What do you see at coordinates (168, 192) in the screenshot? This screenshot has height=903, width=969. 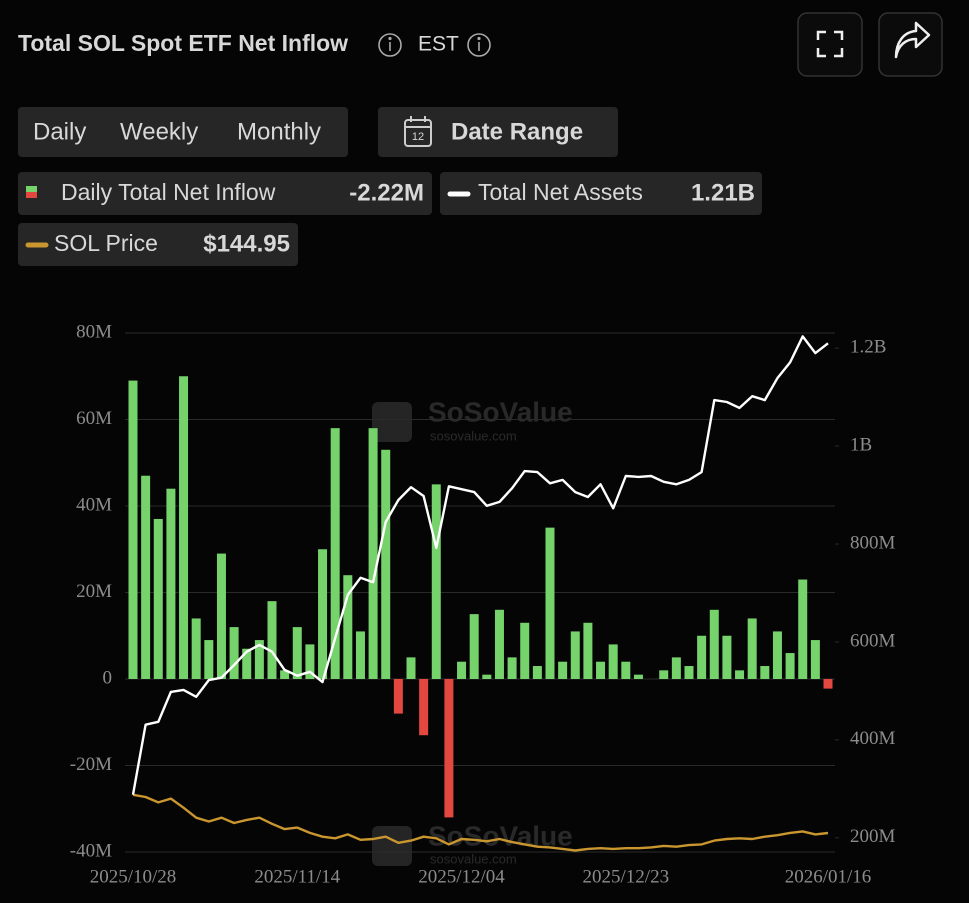 I see `legend-label: Daily Total Net Inflow` at bounding box center [168, 192].